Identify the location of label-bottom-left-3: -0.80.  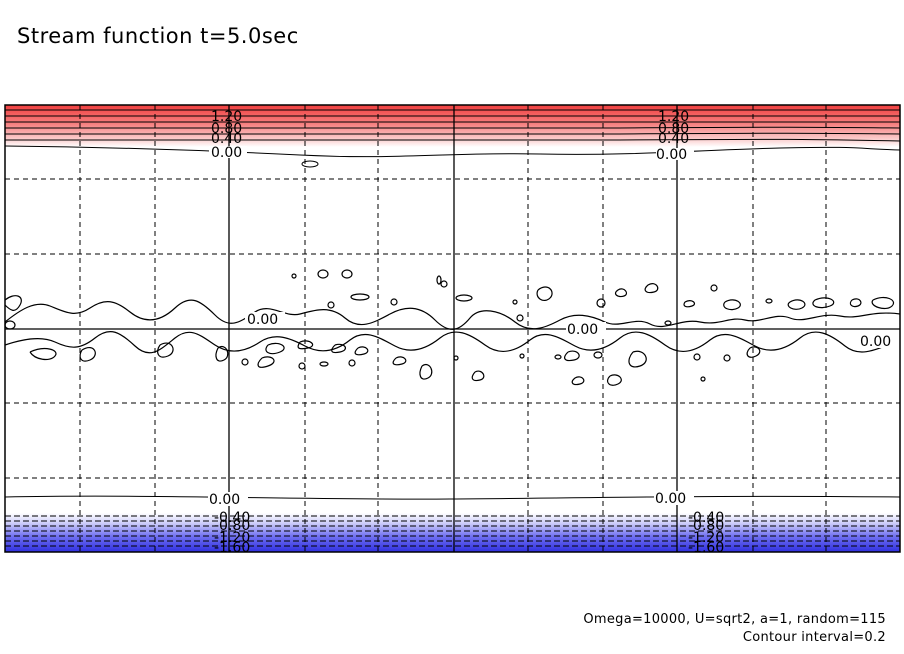
(232, 526).